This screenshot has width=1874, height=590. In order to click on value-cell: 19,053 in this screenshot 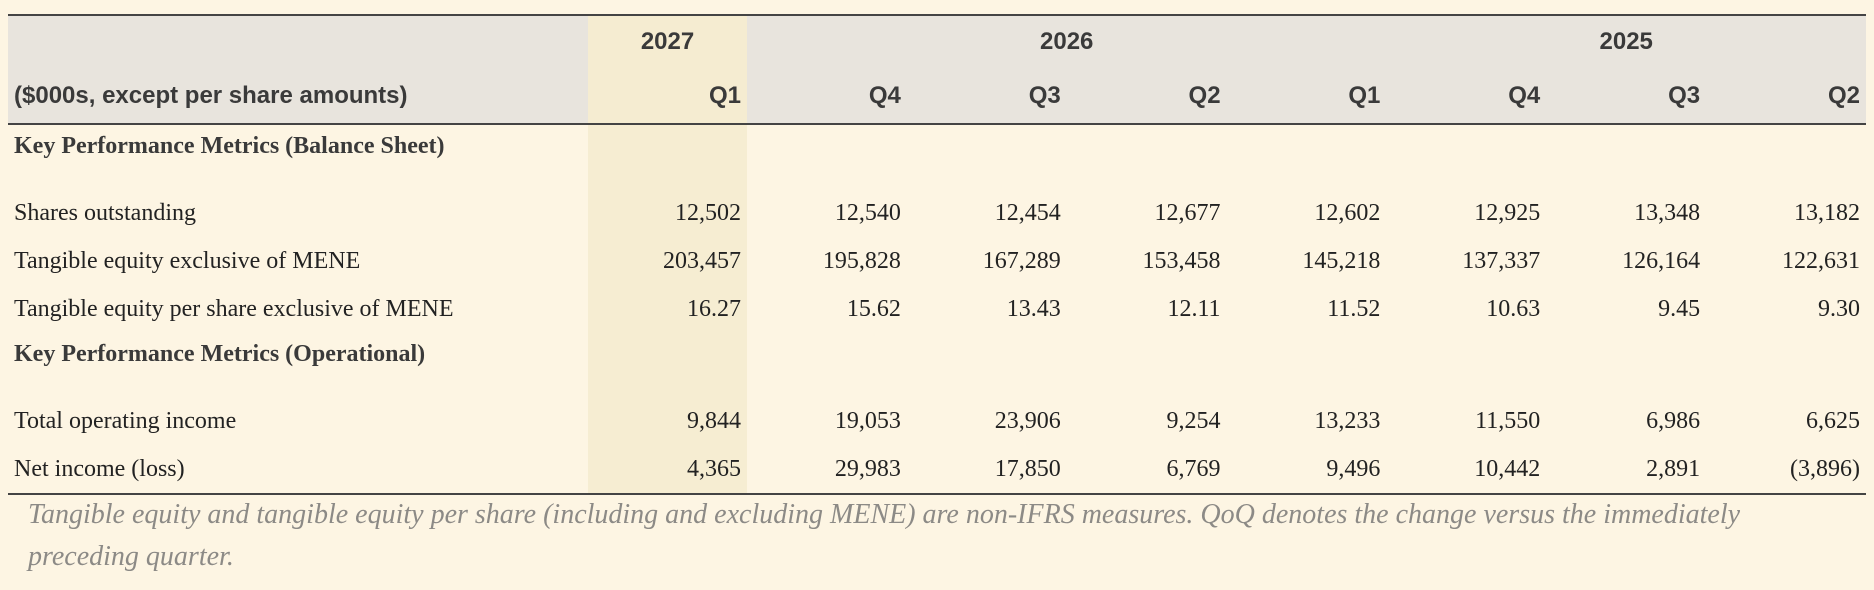, I will do `click(867, 420)`.